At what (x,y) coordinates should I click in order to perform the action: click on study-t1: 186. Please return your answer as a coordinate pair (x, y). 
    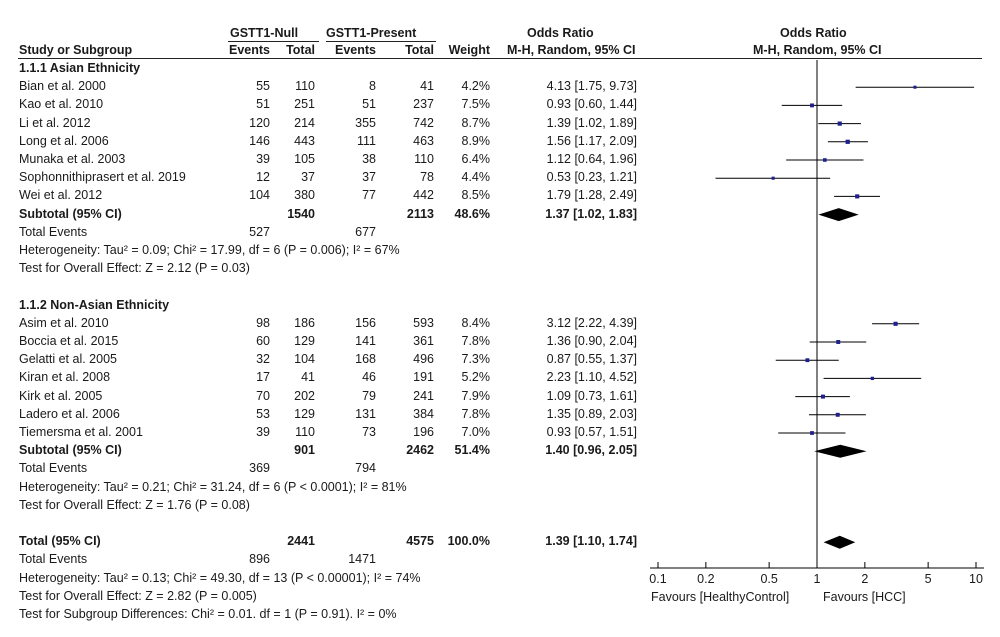
    Looking at the image, I should click on (304, 322).